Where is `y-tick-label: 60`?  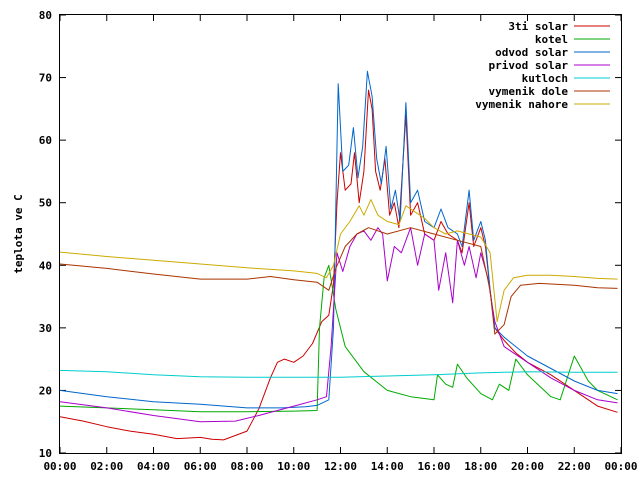 y-tick-label: 60 is located at coordinates (45, 140).